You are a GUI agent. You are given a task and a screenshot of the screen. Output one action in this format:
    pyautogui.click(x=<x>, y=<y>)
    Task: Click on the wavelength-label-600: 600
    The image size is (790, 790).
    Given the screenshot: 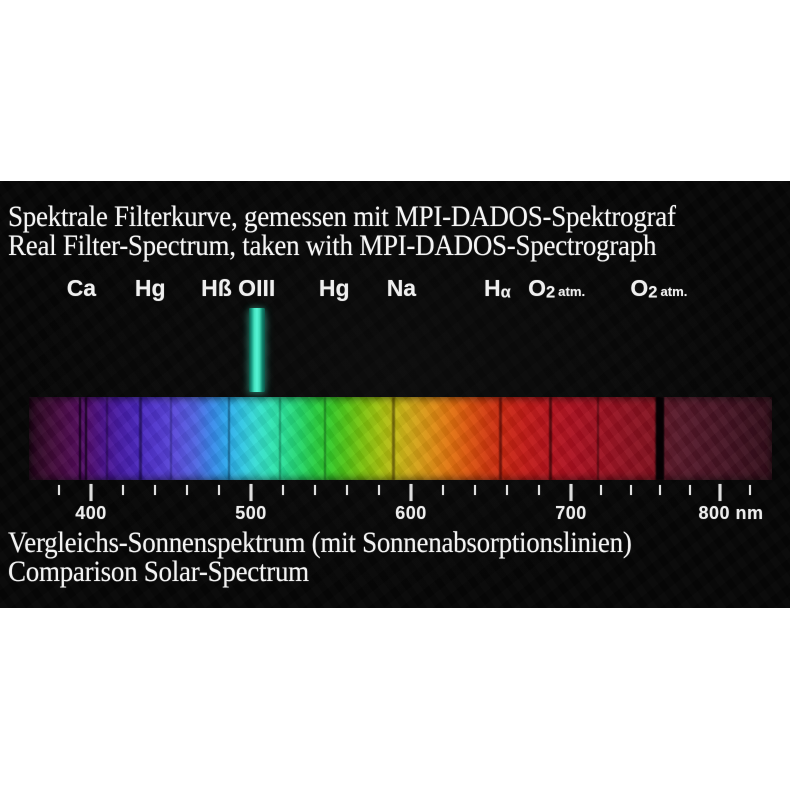 What is the action you would take?
    pyautogui.click(x=411, y=513)
    